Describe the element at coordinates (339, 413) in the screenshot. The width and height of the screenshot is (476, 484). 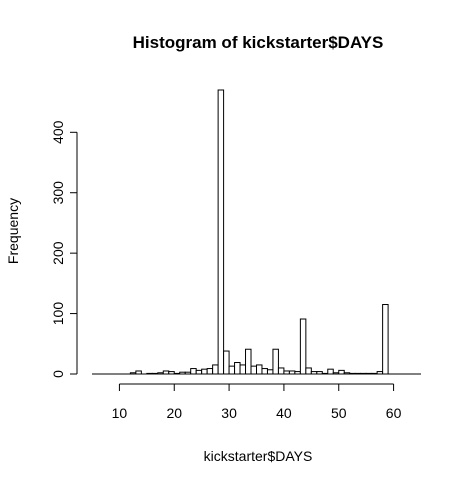
I see `x-tick-label: 50` at that location.